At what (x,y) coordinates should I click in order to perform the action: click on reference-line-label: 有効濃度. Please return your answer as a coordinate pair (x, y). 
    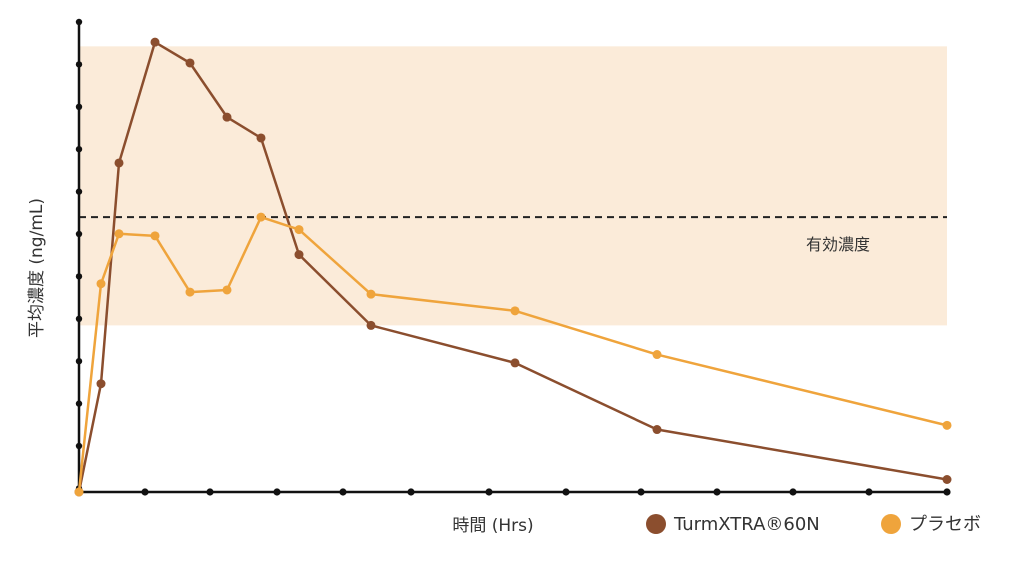
    Looking at the image, I should click on (838, 244).